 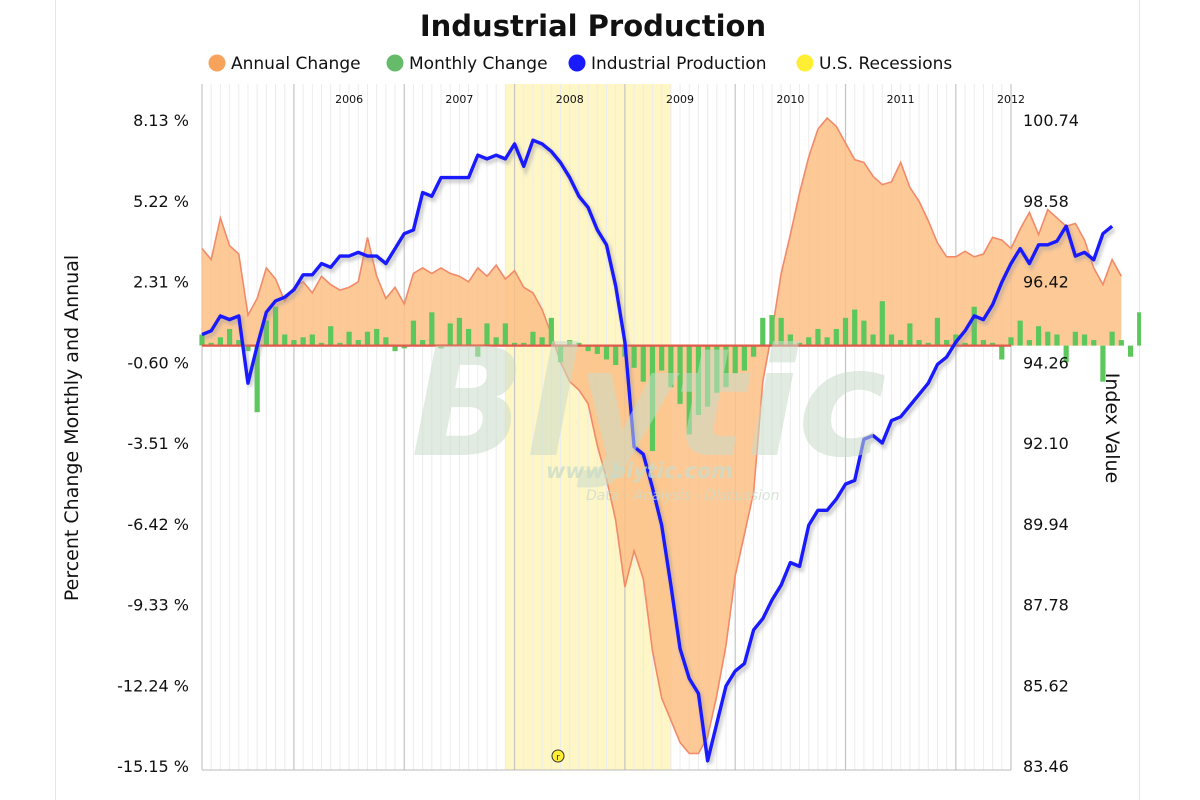 I want to click on right-tick-label: 85.62, so click(x=1046, y=685).